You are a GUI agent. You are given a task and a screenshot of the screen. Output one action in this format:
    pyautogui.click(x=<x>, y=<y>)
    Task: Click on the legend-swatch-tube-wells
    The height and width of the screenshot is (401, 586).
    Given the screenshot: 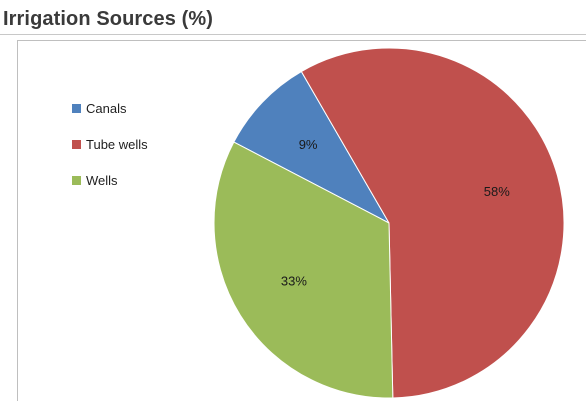 What is the action you would take?
    pyautogui.click(x=76, y=144)
    